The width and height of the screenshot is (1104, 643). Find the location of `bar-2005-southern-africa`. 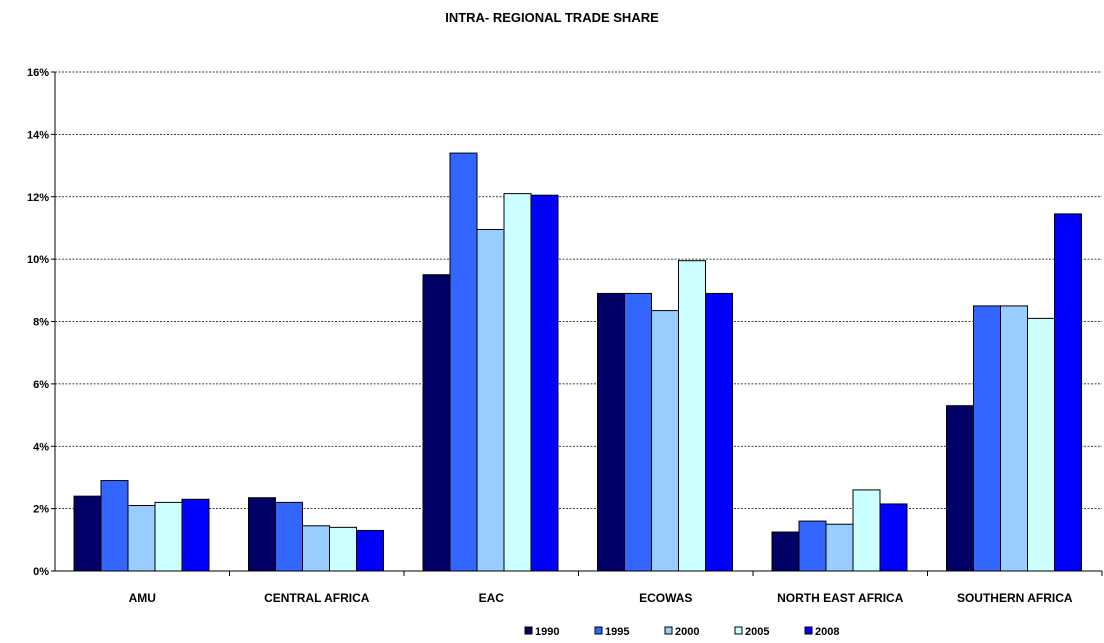

bar-2005-southern-africa is located at coordinates (1041, 444).